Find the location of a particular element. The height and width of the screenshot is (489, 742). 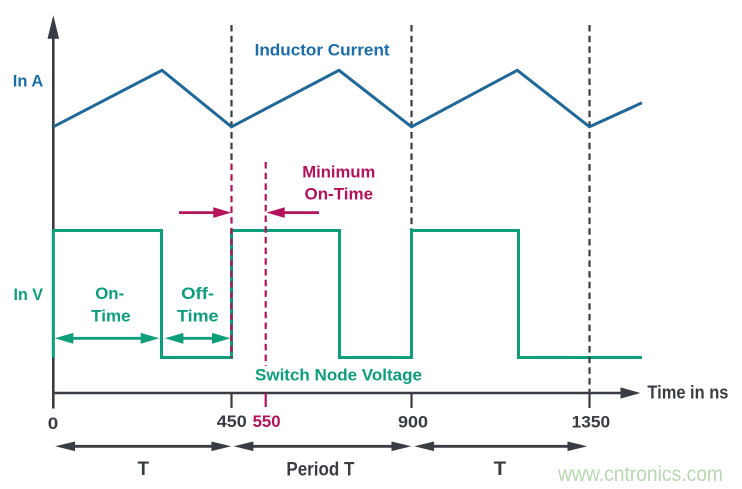

svg-text: On-Time is located at coordinates (339, 193).